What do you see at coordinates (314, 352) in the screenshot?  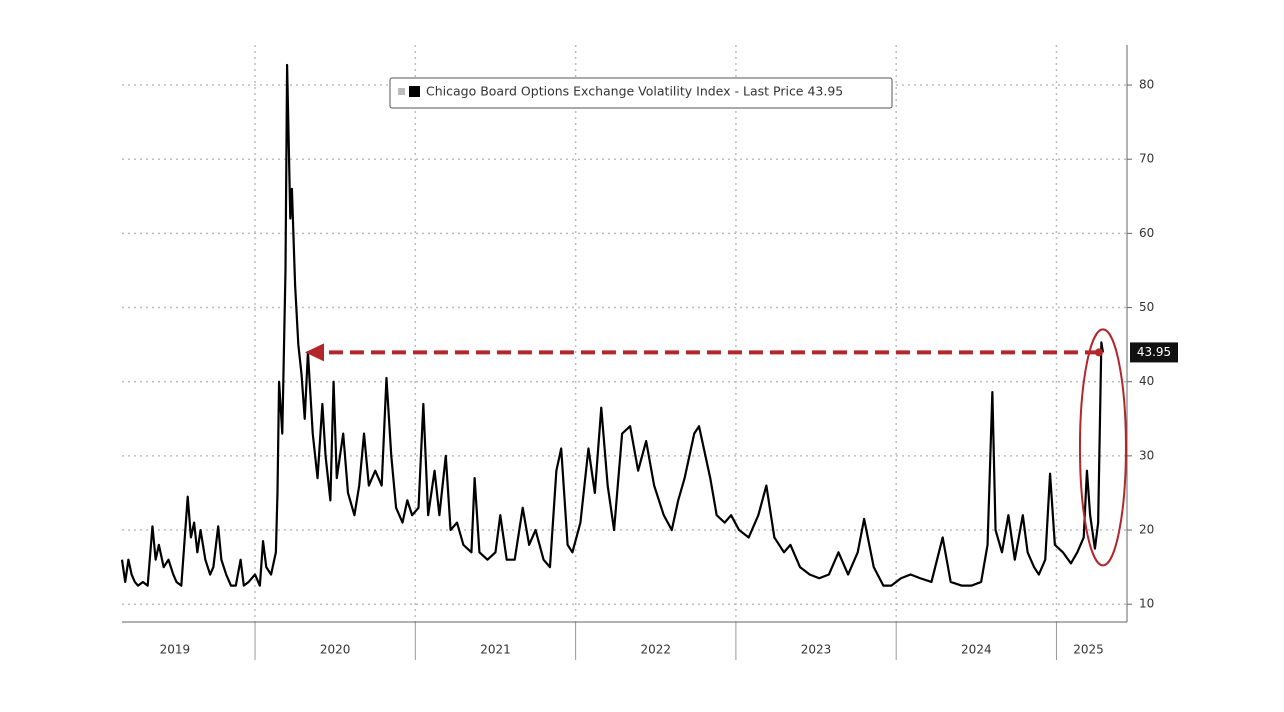 I see `arrow-head` at bounding box center [314, 352].